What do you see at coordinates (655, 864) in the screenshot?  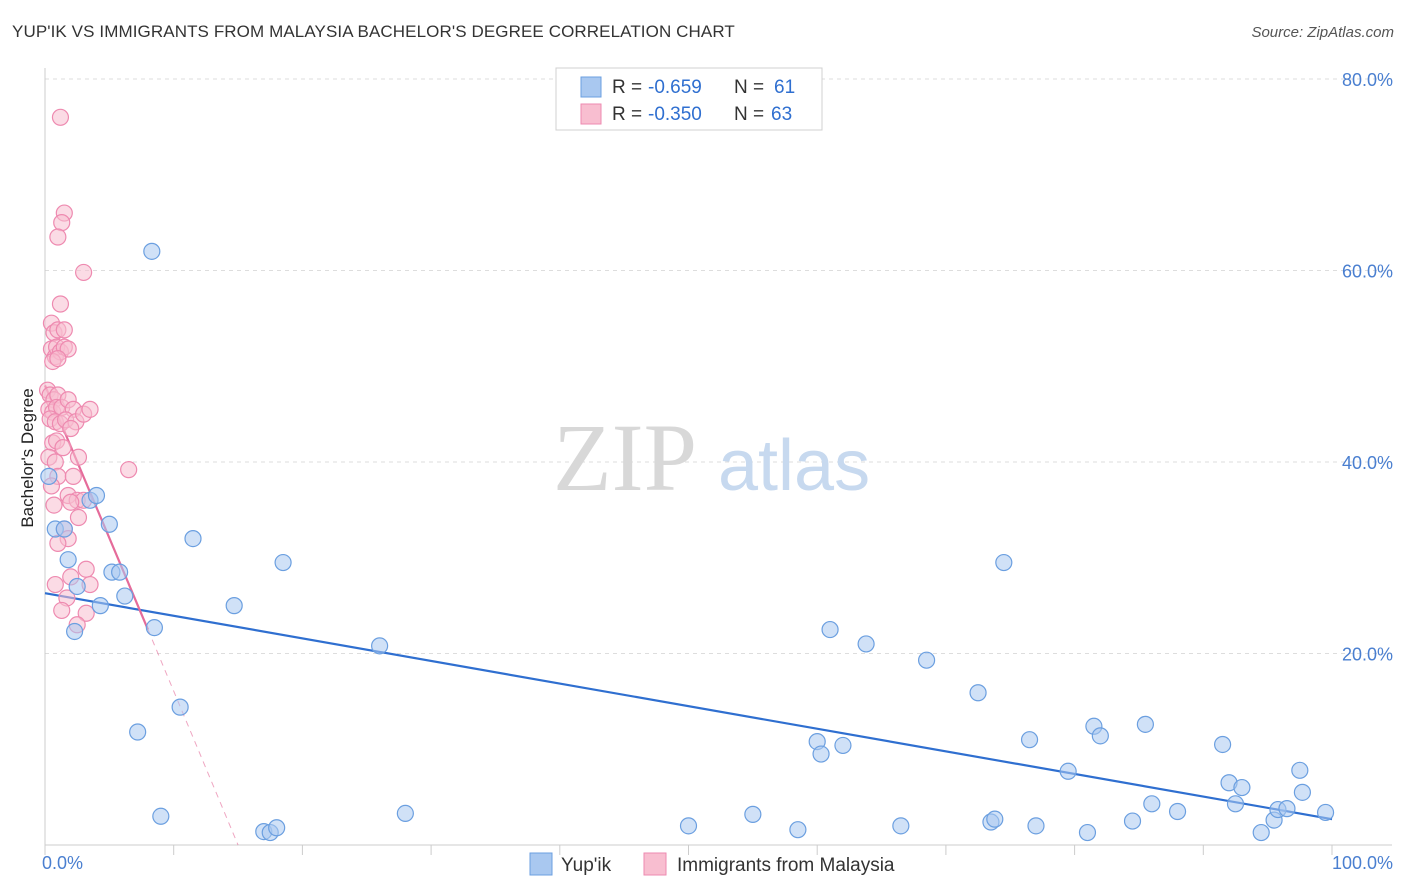 I see `series-legend-swatch-malaysia` at bounding box center [655, 864].